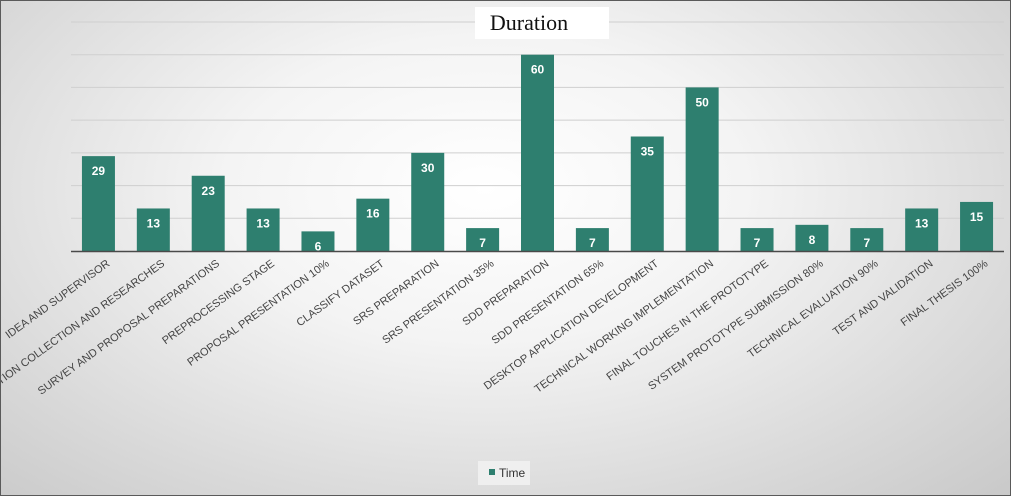 This screenshot has width=1011, height=496. Describe the element at coordinates (529, 22) in the screenshot. I see `chart-title: Duration` at that location.